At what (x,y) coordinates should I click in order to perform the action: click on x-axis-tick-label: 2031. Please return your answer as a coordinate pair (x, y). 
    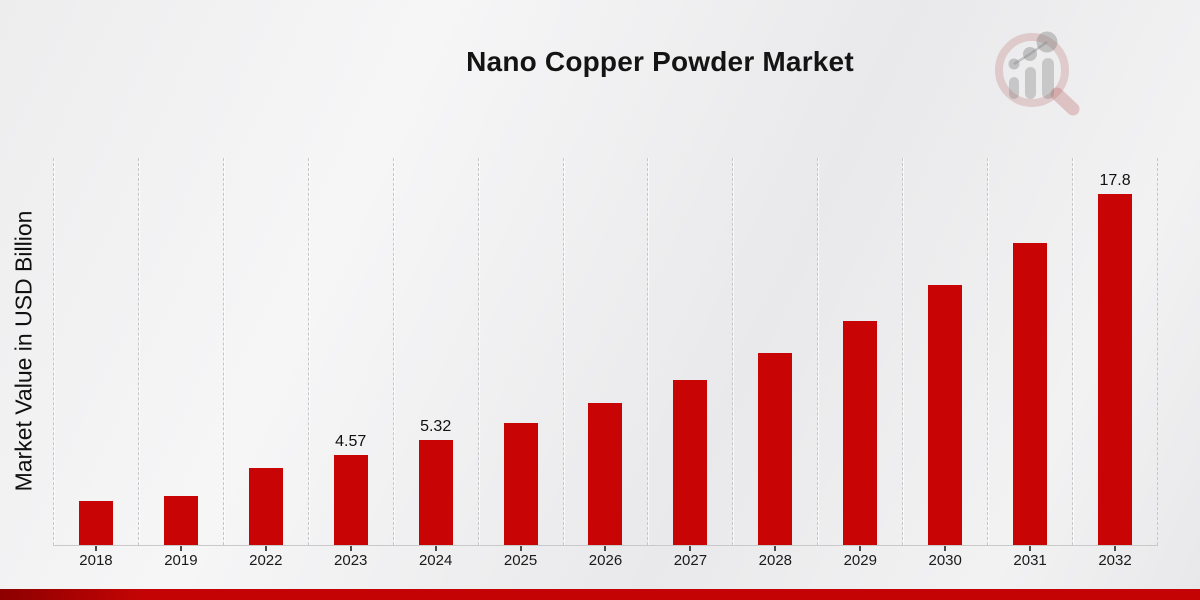
    Looking at the image, I should click on (1030, 560).